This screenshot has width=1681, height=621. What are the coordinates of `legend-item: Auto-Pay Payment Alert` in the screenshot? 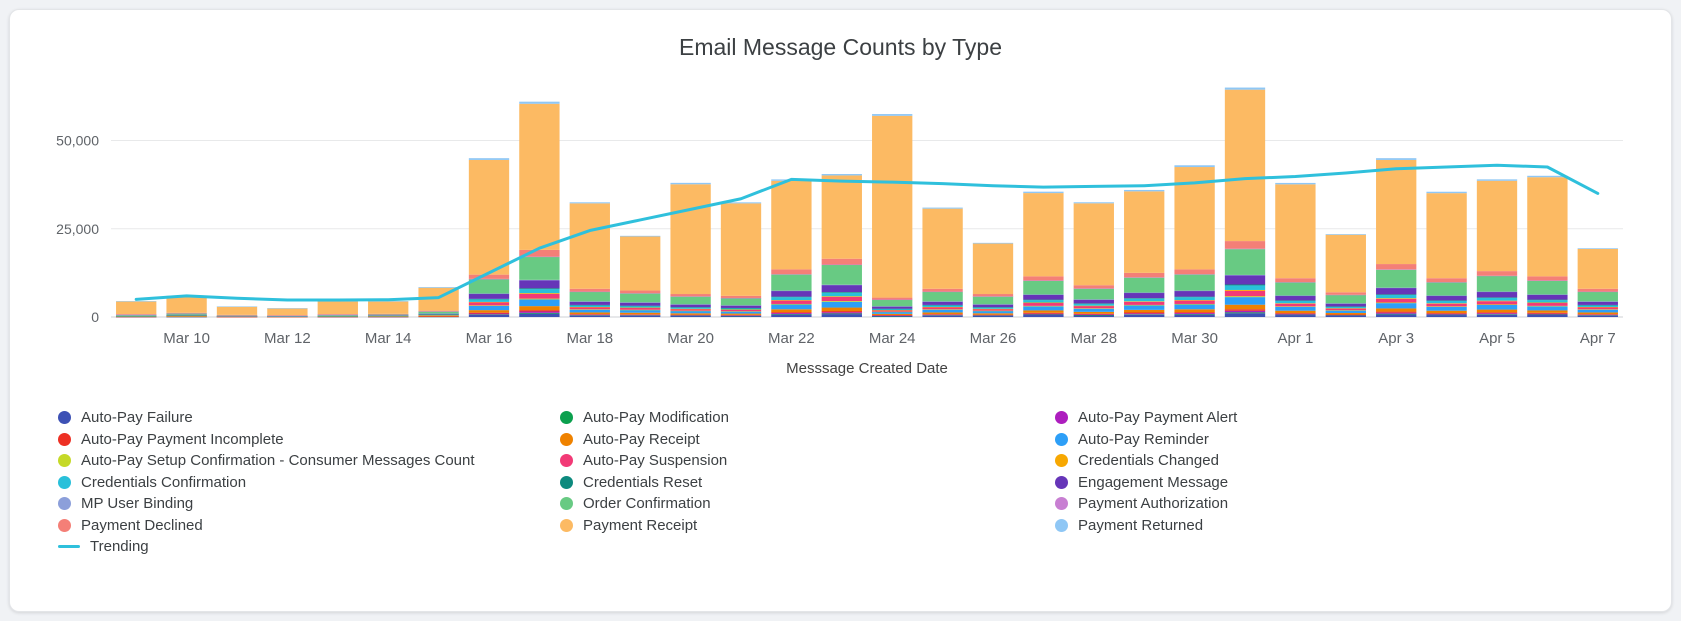 It's located at (1363, 417).